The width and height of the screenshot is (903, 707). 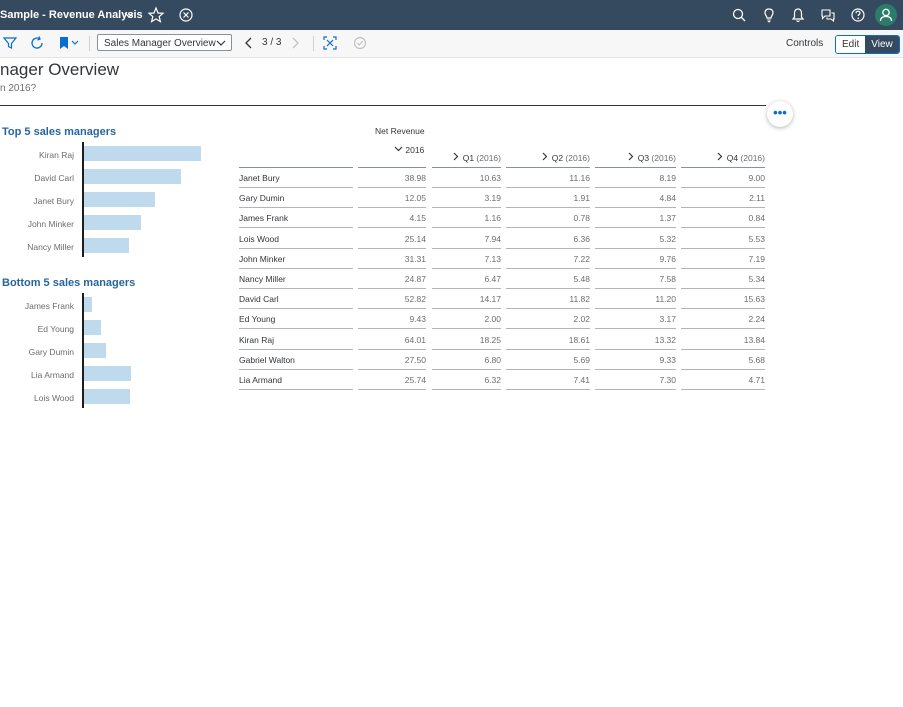 What do you see at coordinates (295, 43) in the screenshot?
I see `next-page-icon` at bounding box center [295, 43].